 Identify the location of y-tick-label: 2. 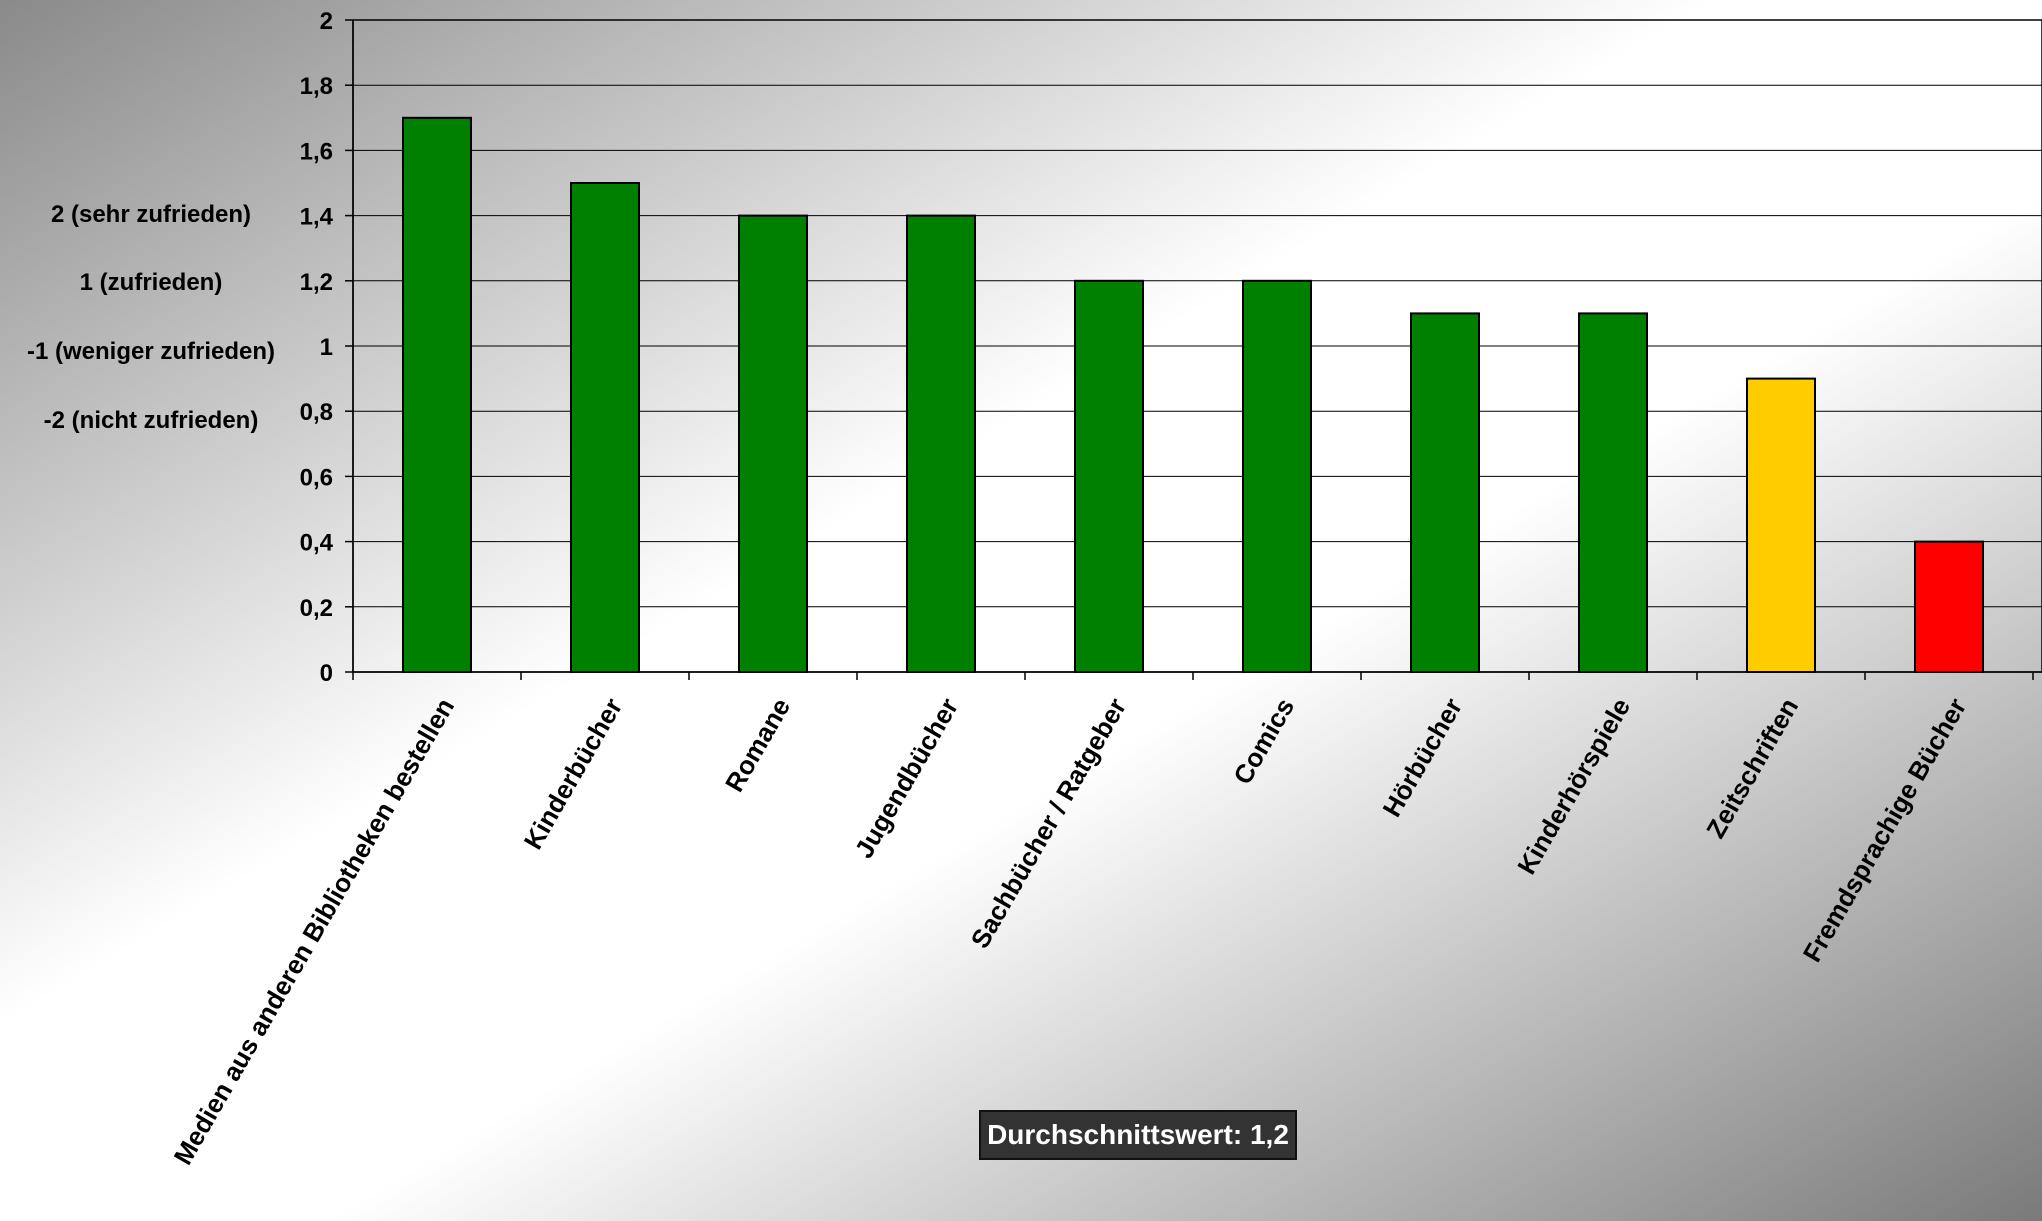
(326, 21).